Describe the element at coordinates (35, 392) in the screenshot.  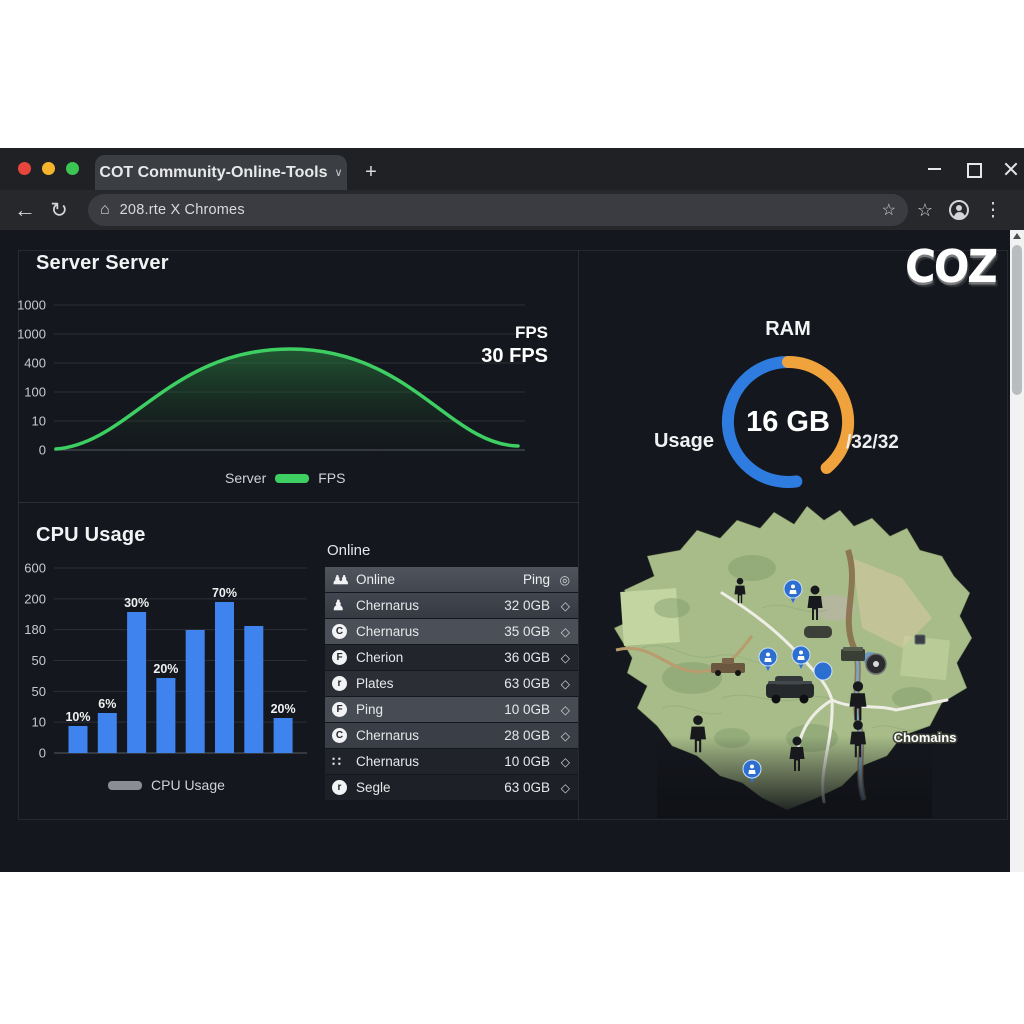
I see `axis-tick-label: 100` at that location.